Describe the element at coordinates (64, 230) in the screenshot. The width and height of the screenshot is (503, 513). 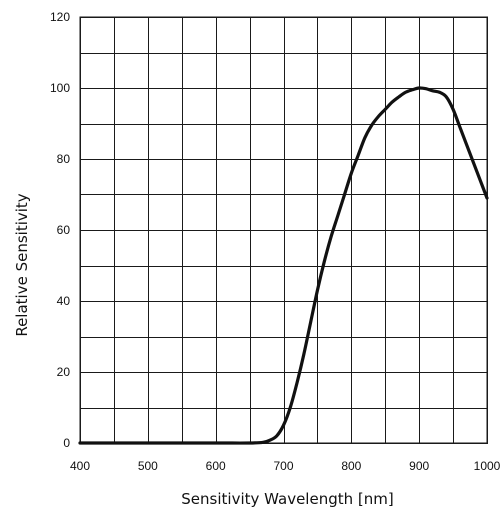
I see `y-tick-label: 60` at that location.